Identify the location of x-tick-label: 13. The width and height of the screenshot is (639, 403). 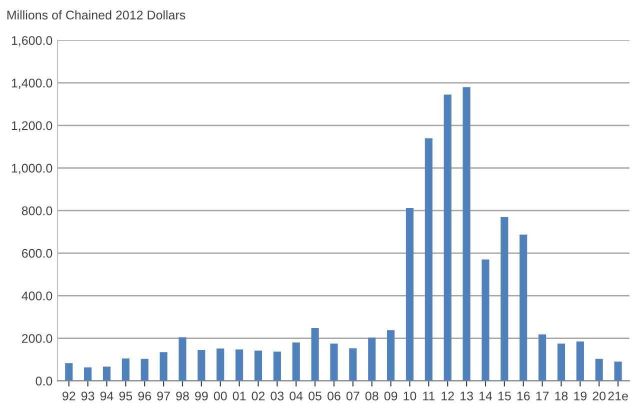
(466, 396).